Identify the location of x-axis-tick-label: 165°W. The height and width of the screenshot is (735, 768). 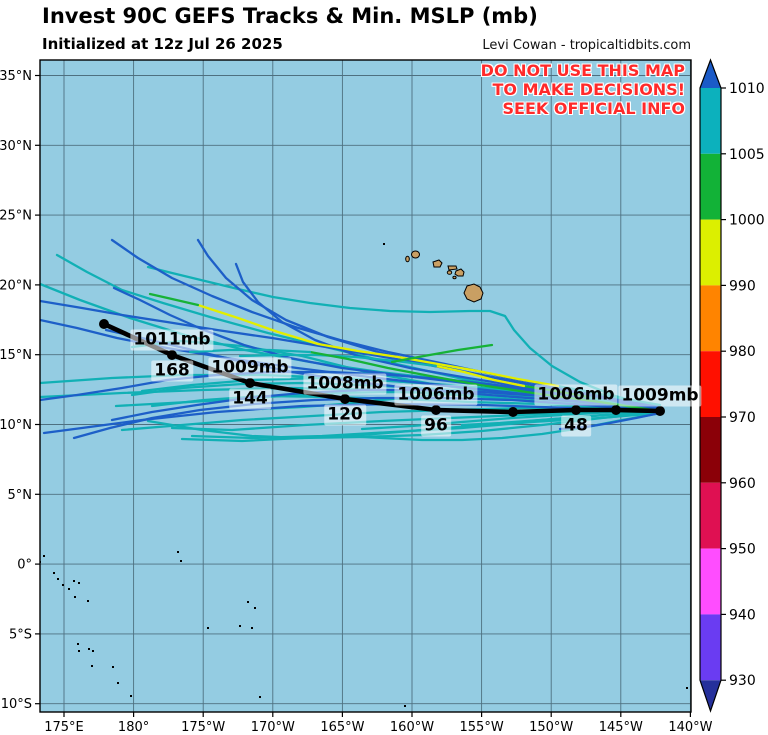
(342, 727).